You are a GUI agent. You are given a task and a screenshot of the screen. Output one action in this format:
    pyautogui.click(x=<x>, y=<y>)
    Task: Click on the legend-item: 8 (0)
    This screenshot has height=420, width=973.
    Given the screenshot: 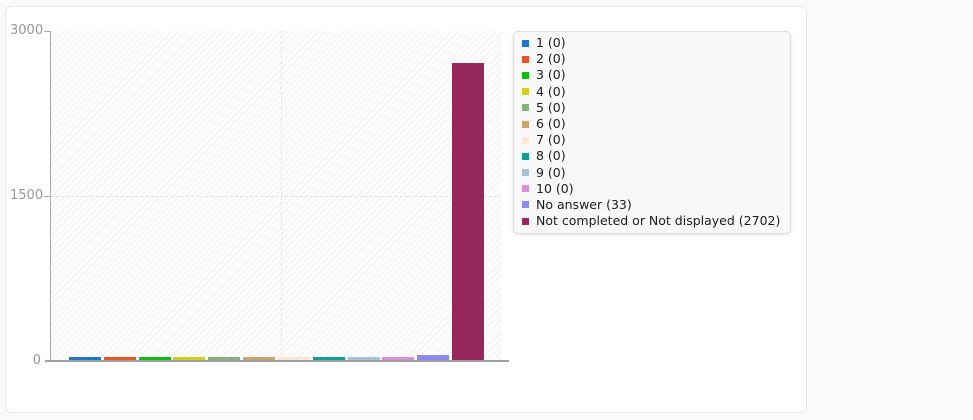 What is the action you would take?
    pyautogui.click(x=651, y=156)
    